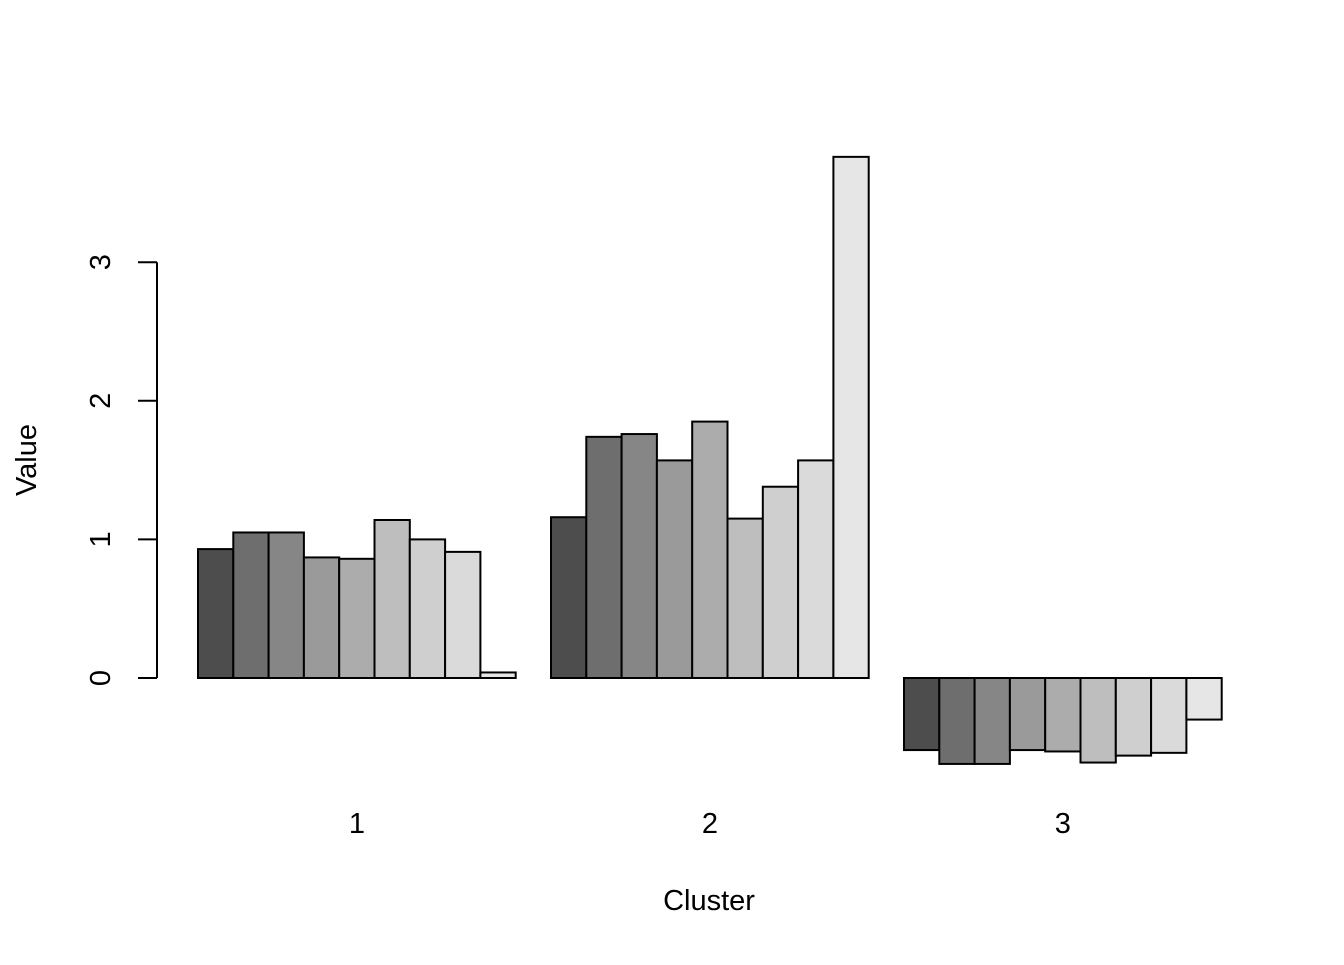 The image size is (1344, 965). I want to click on x-axis-label: Cluster, so click(709, 901).